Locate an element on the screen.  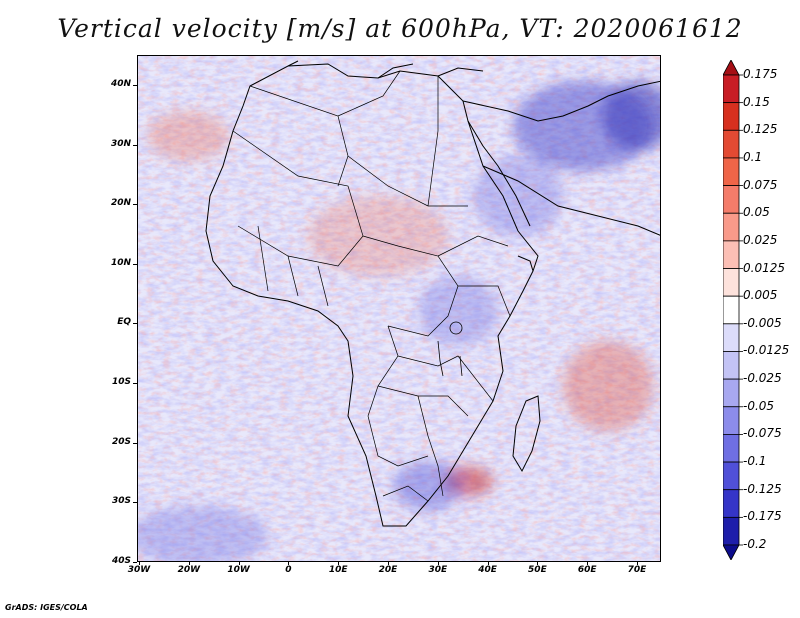
colorbar-label: -0.0125 is located at coordinates (766, 350).